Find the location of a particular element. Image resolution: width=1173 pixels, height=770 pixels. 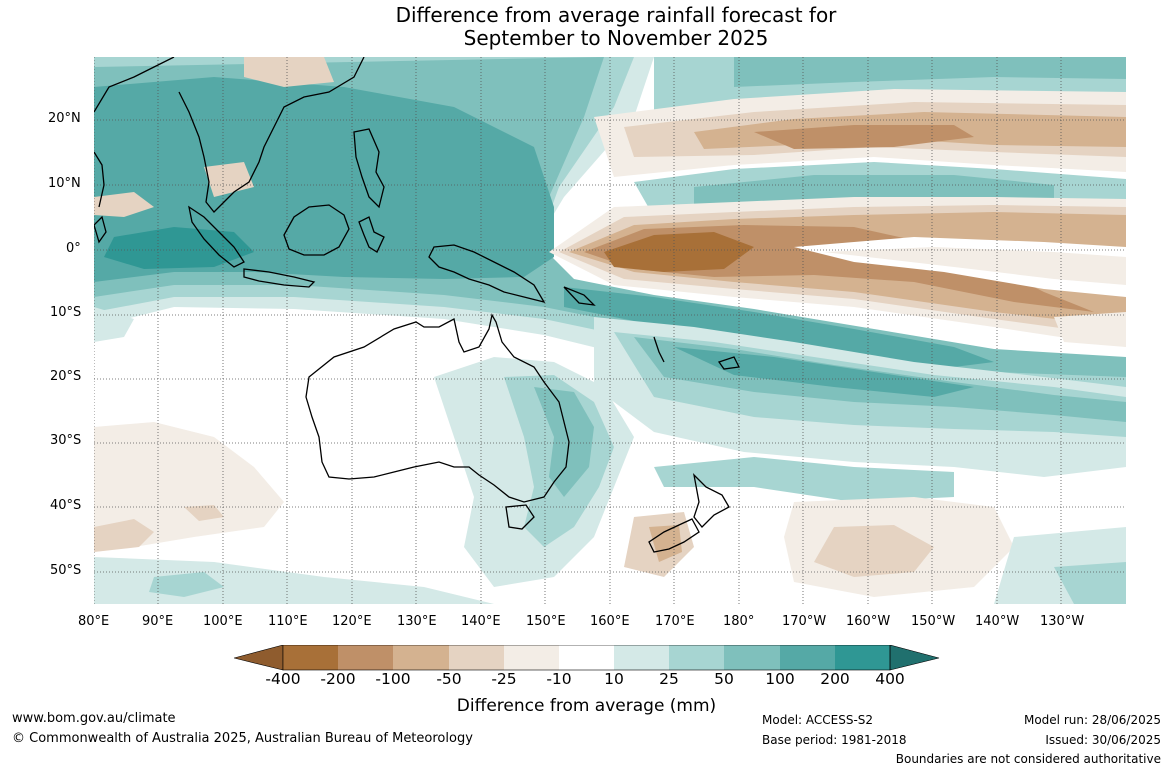

lon-label: 130°E is located at coordinates (417, 621).